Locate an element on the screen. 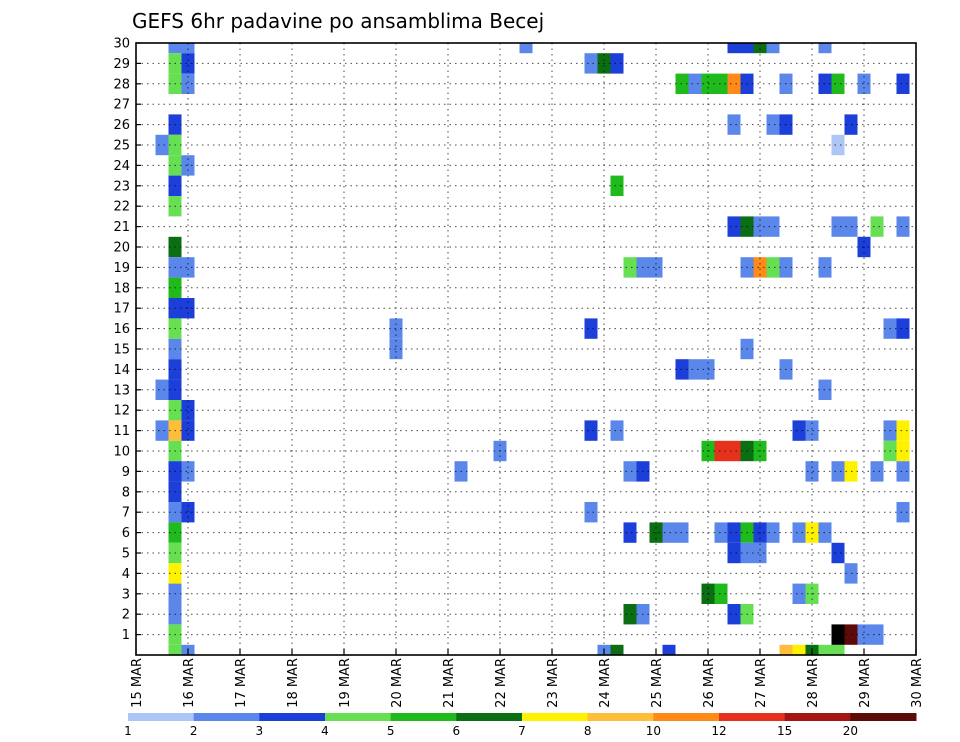 This screenshot has height=742, width=960. colorbar-label: 12 is located at coordinates (718, 731).